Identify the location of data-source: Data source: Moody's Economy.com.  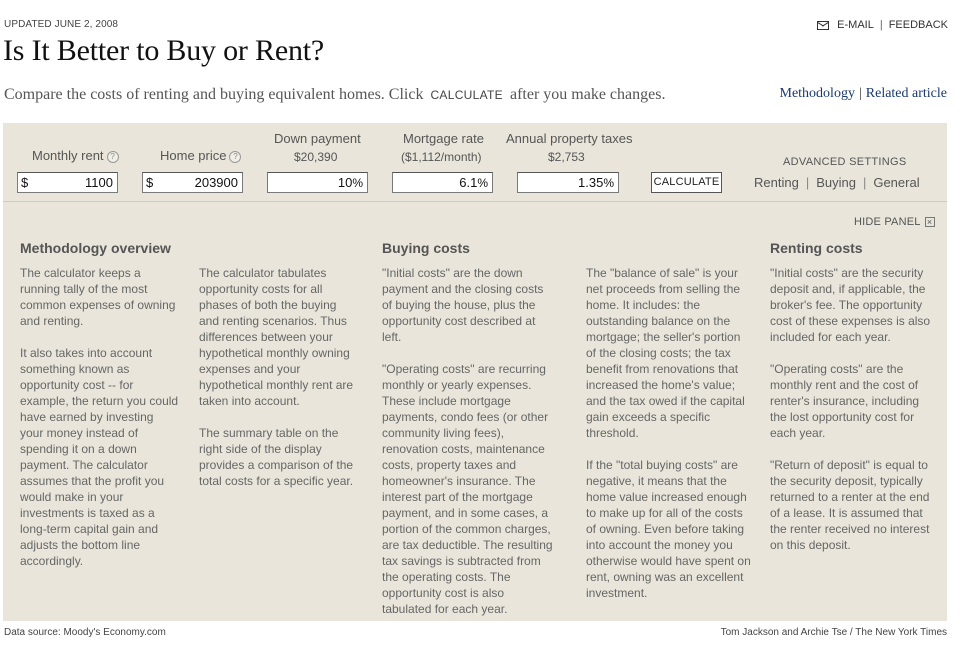
(85, 632).